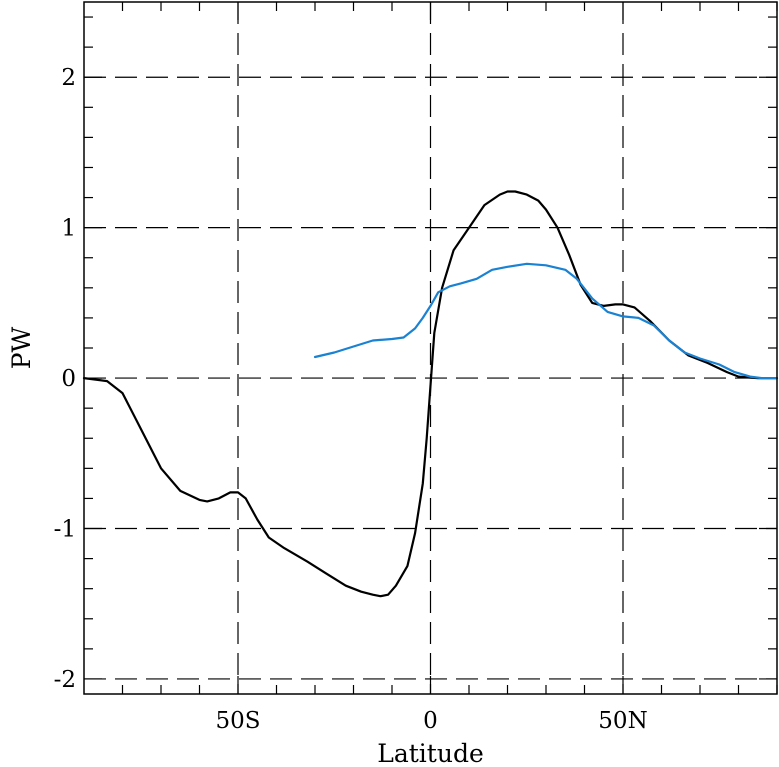  I want to click on y-tick-label: 0, so click(68, 379).